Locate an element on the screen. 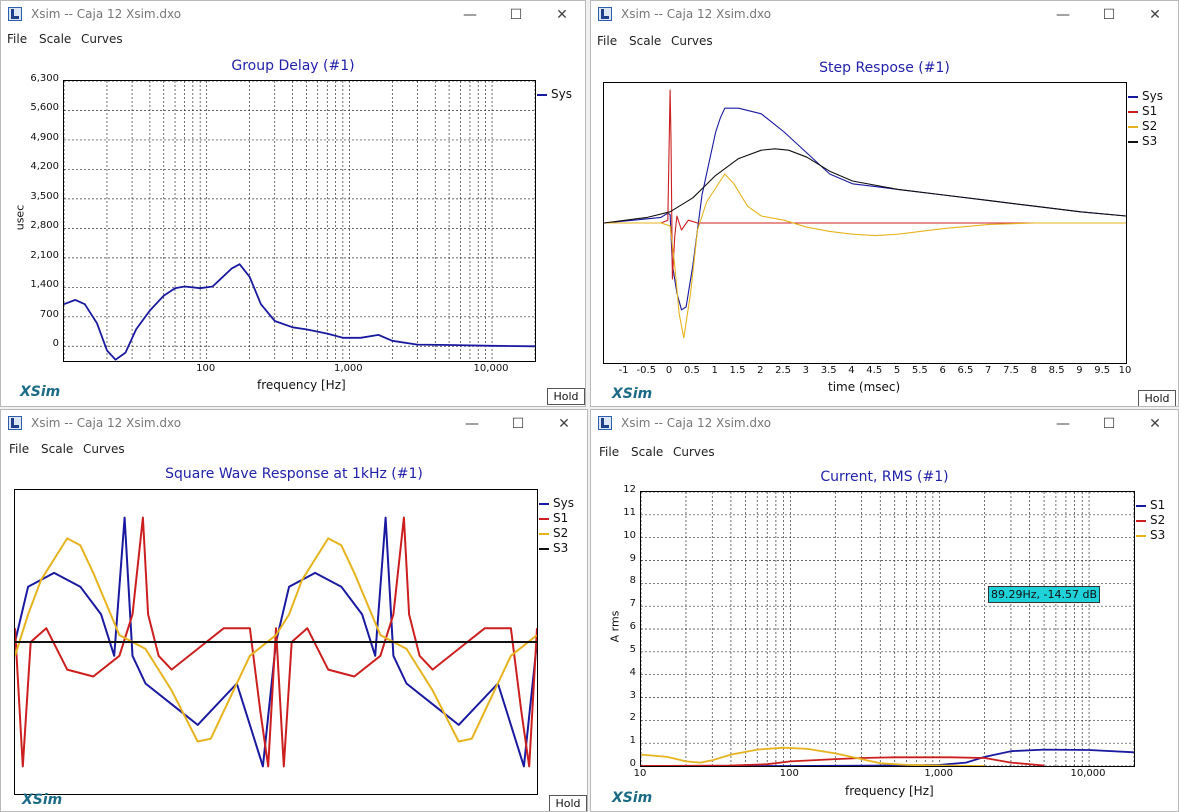  series-line-sys is located at coordinates (299, 312).